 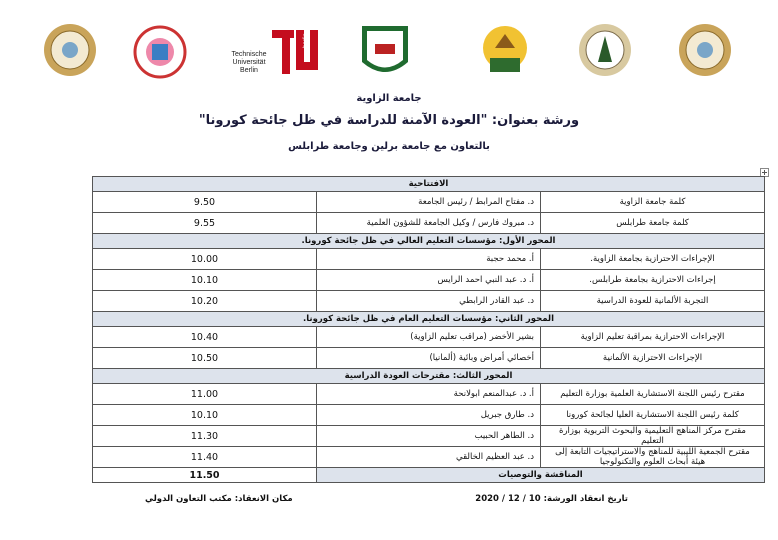 What do you see at coordinates (204, 259) in the screenshot?
I see `time: 10.00` at bounding box center [204, 259].